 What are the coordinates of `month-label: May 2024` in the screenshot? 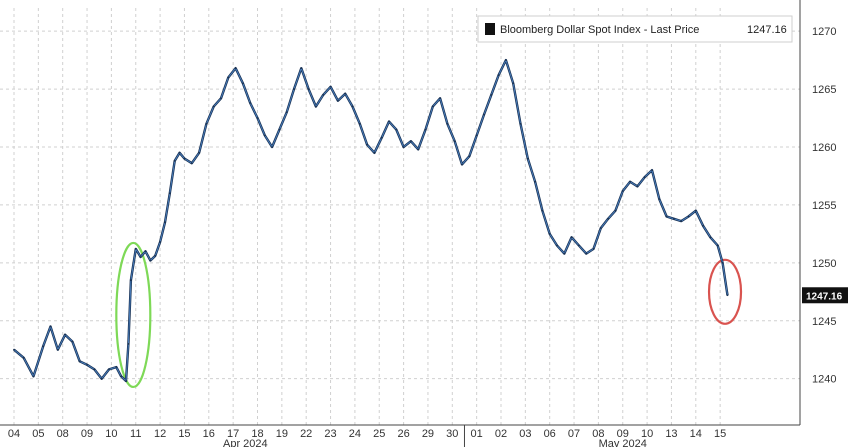 It's located at (623, 442).